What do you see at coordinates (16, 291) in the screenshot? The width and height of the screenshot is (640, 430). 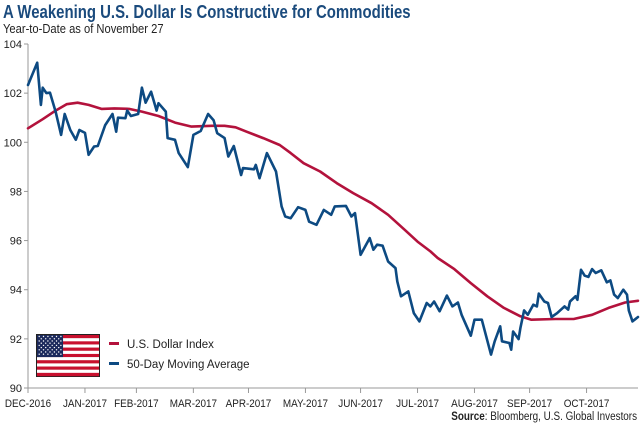 I see `y-tick-label: 94` at bounding box center [16, 291].